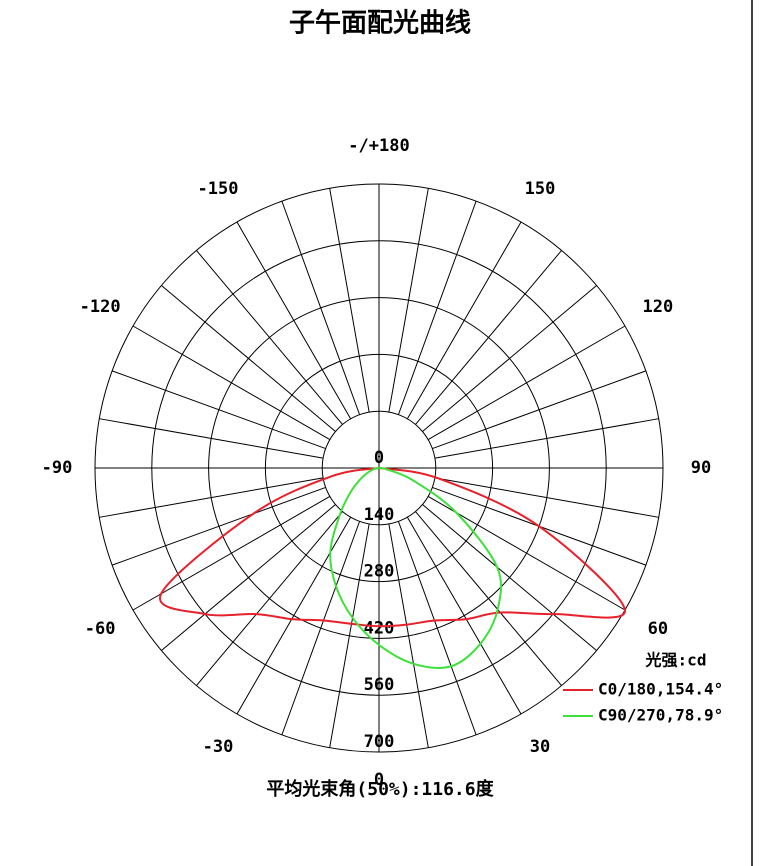 The height and width of the screenshot is (866, 764). Describe the element at coordinates (218, 747) in the screenshot. I see `angle-tick-label: -30` at that location.